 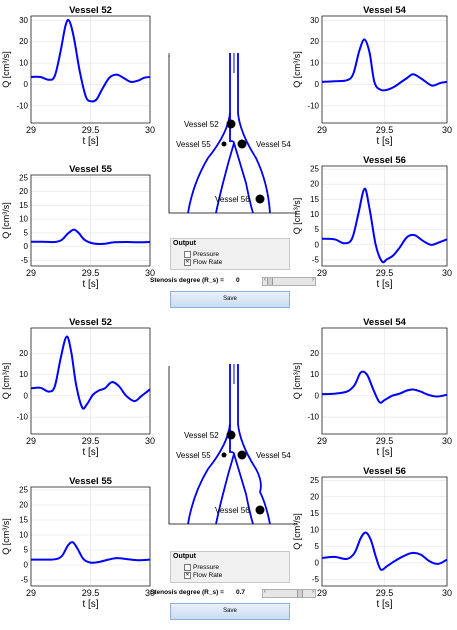 I want to click on vessel-chart: 20 10 0 -10 29 29.5 30 Vessel 52 t [s] Q [cm³/s], so click(x=78, y=387).